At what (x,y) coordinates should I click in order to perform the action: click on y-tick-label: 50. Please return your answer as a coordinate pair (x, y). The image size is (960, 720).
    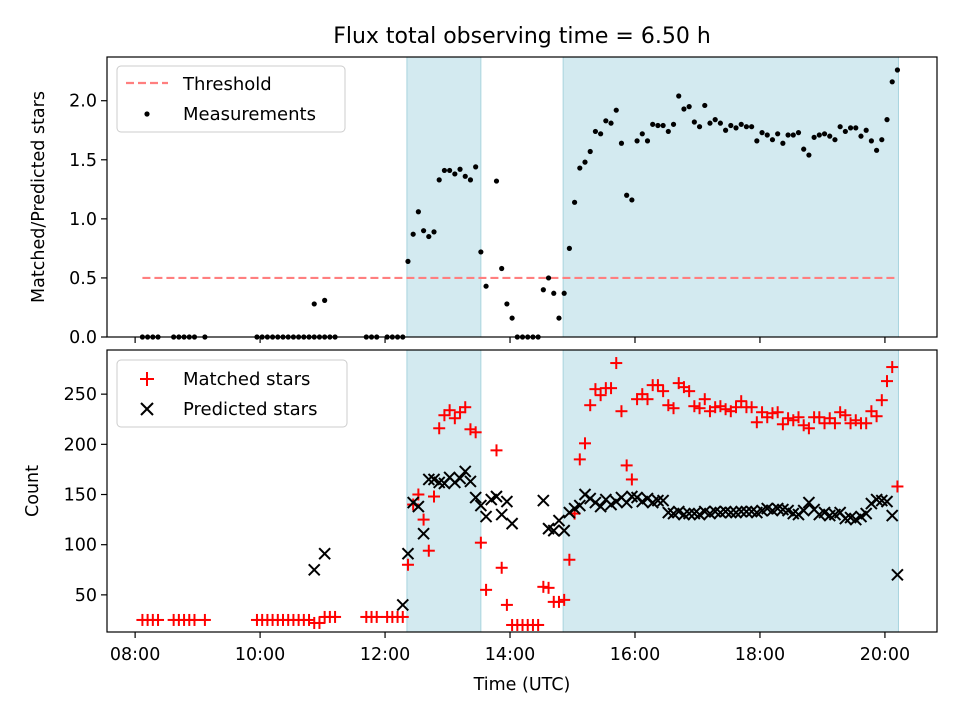
    Looking at the image, I should click on (86, 596).